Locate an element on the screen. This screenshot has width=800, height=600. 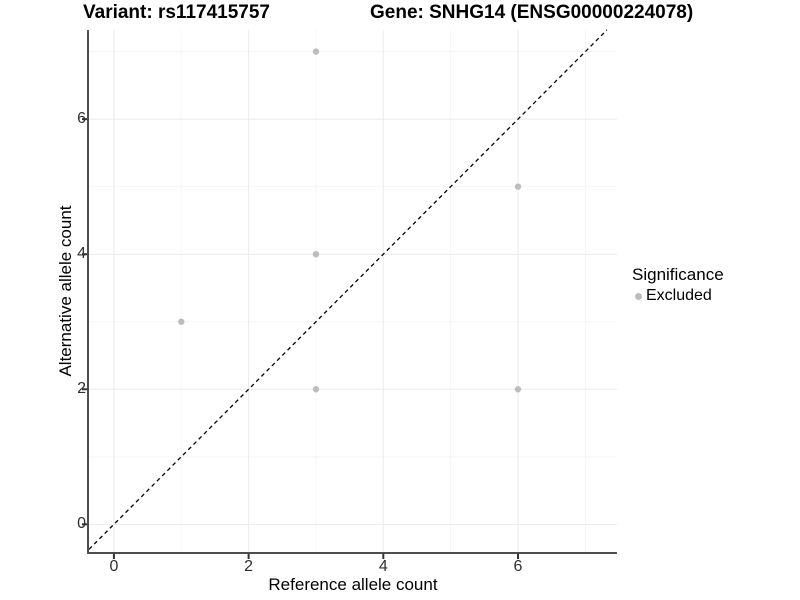
x-tick-label: 4 is located at coordinates (383, 566).